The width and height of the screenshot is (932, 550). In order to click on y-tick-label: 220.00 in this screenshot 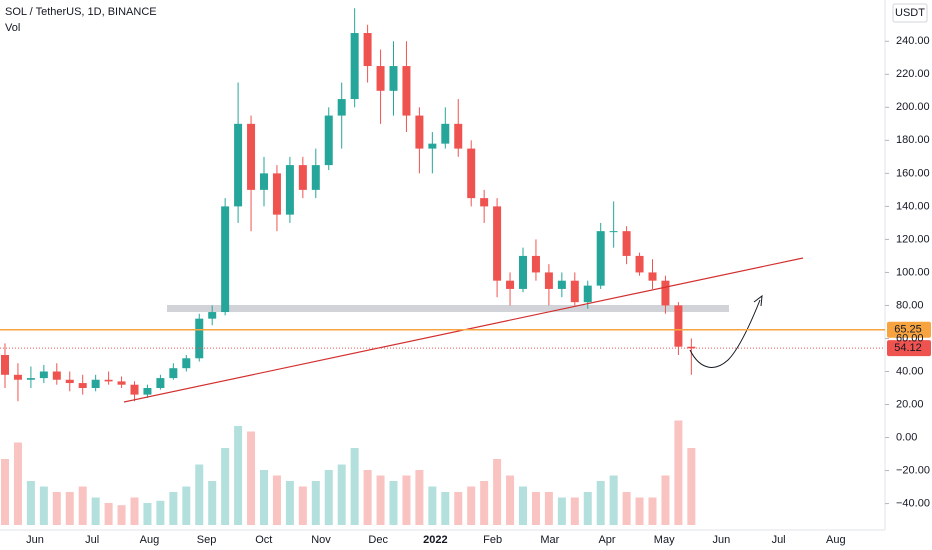, I will do `click(913, 74)`.